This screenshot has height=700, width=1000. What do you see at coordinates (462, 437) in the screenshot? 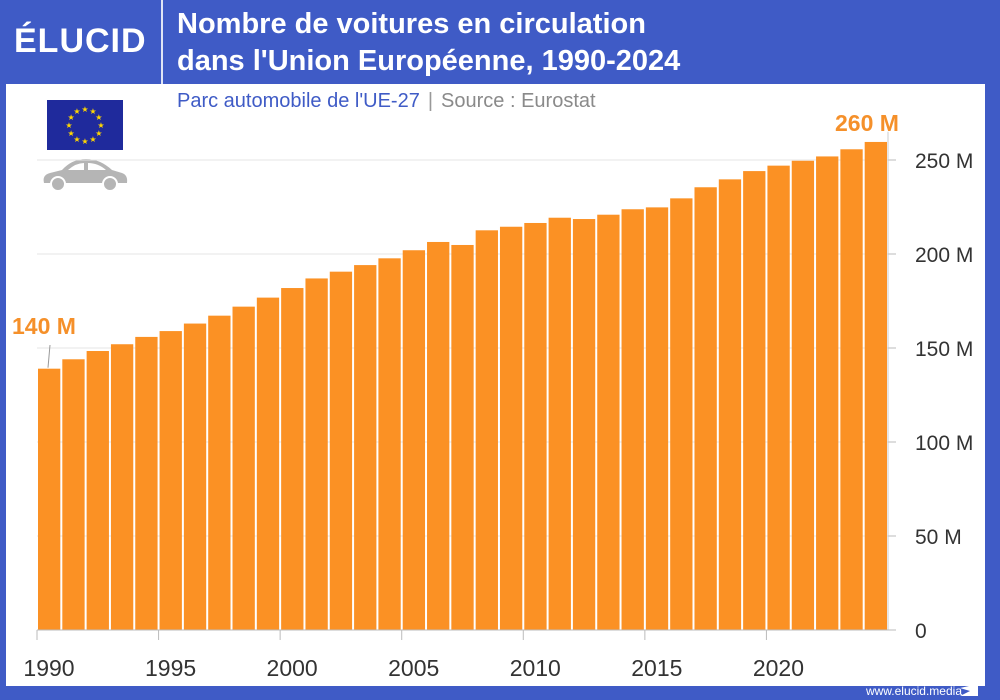
I see `bar-2007` at bounding box center [462, 437].